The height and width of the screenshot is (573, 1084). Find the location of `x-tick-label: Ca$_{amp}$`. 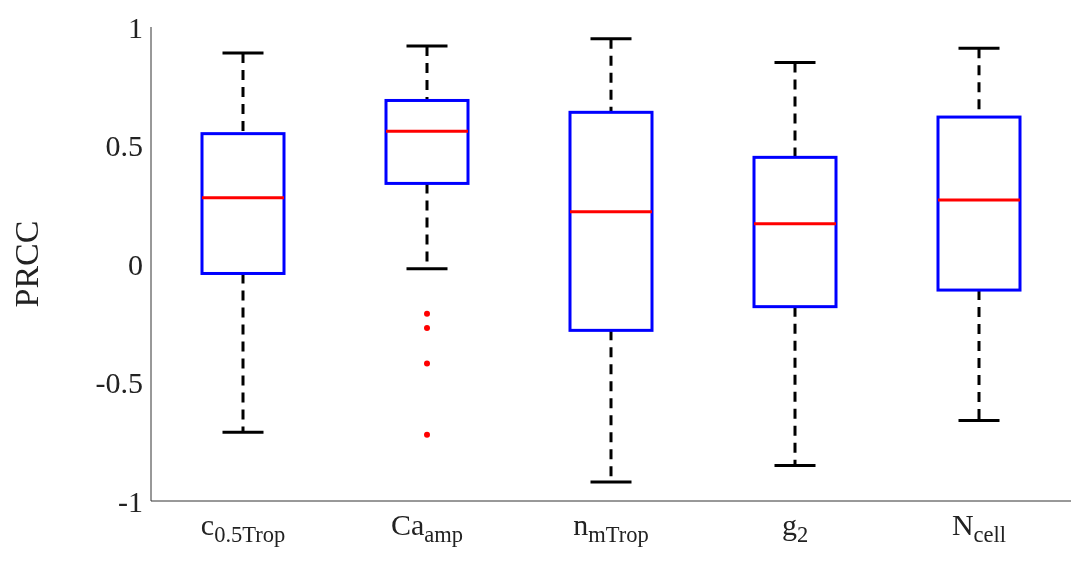

x-tick-label: Ca$_{amp}$ is located at coordinates (427, 527).